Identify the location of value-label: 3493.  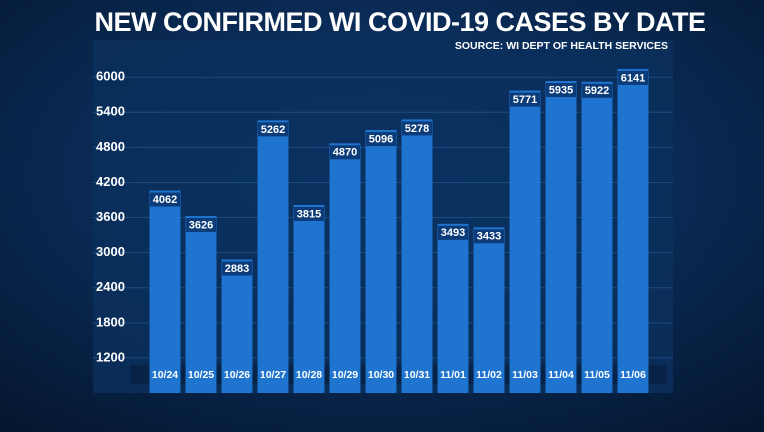
(453, 233).